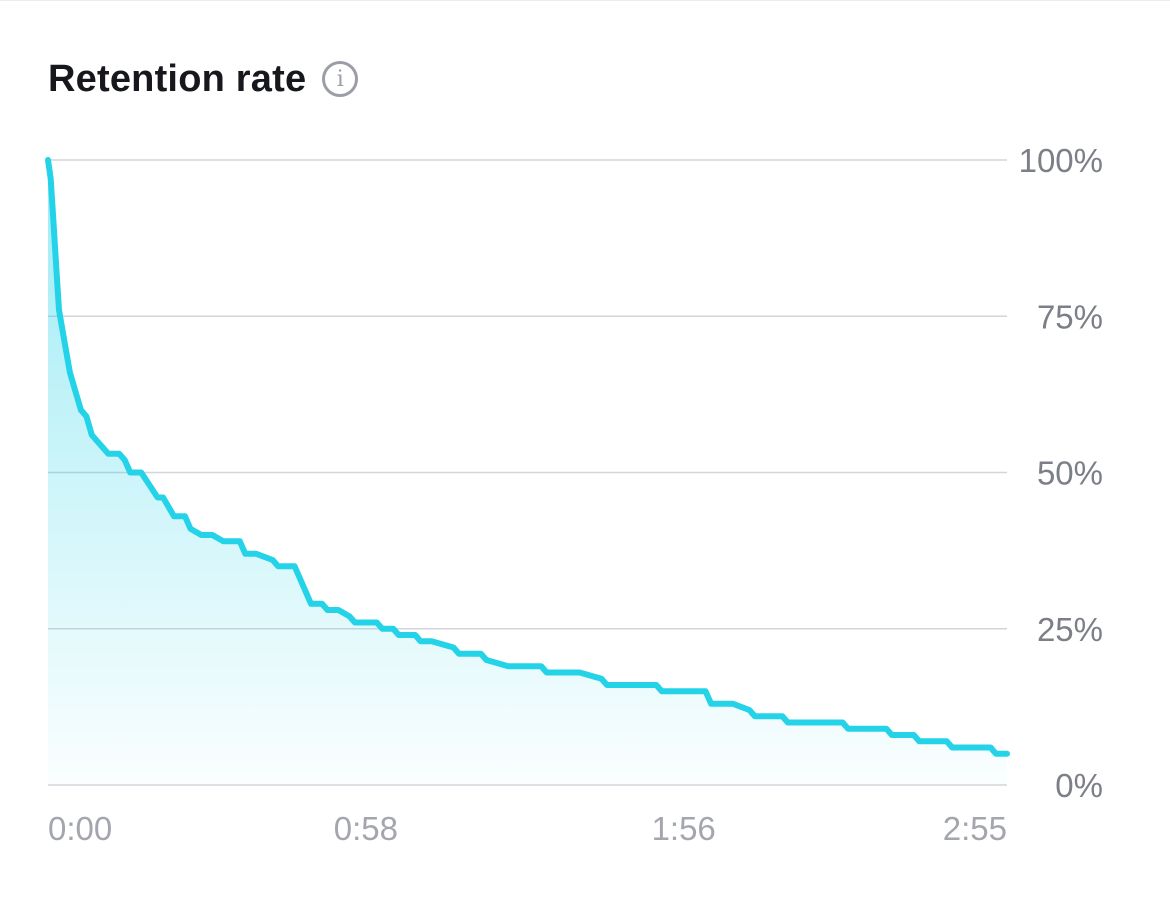 The image size is (1170, 897). I want to click on y-axis-labels: 0% 25% 50% 75% 100%, so click(1061, 473).